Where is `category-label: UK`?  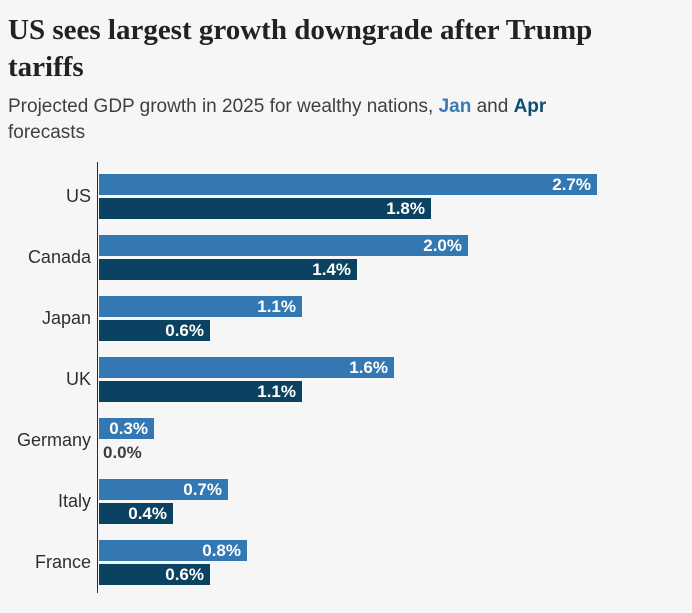 category-label: UK is located at coordinates (78, 378).